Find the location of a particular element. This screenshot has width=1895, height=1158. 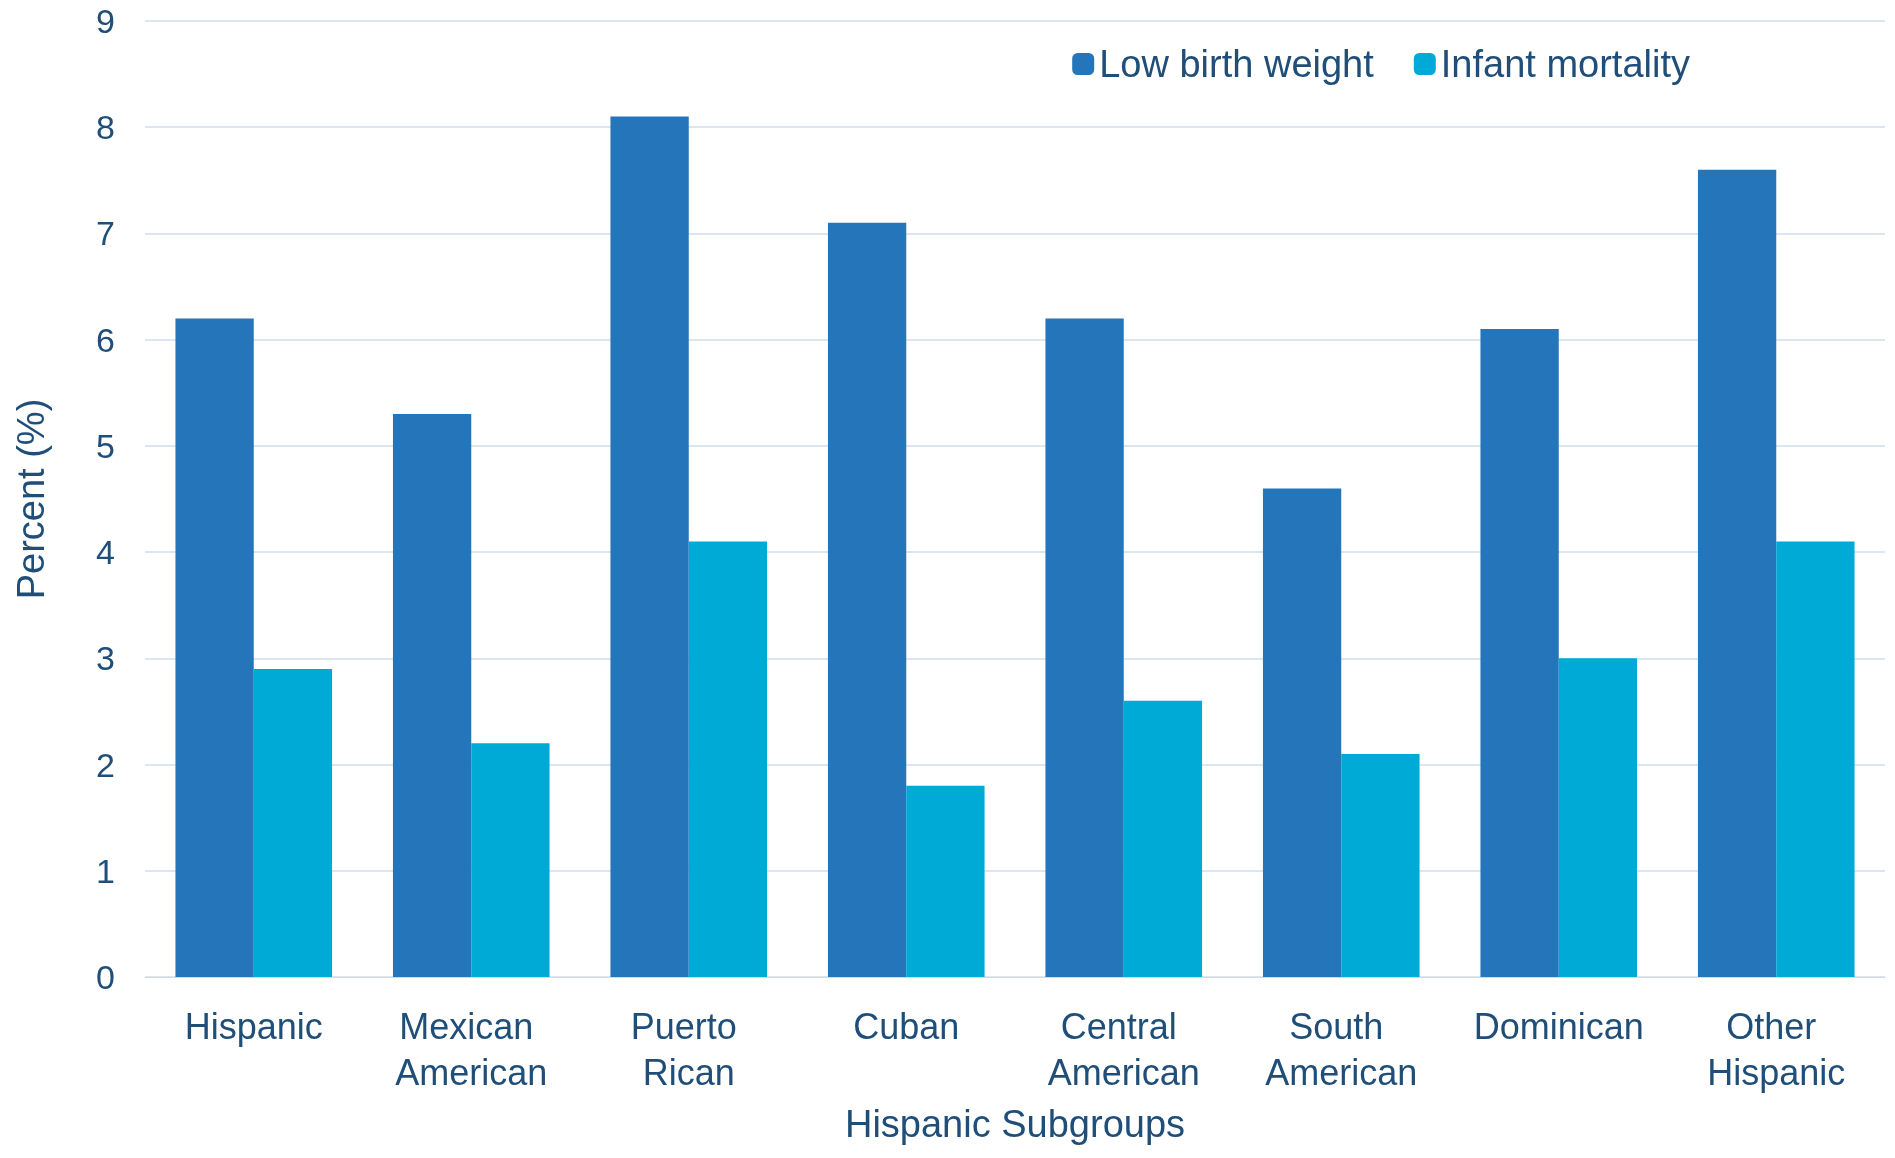

y-tick-label: 6 is located at coordinates (105, 339).